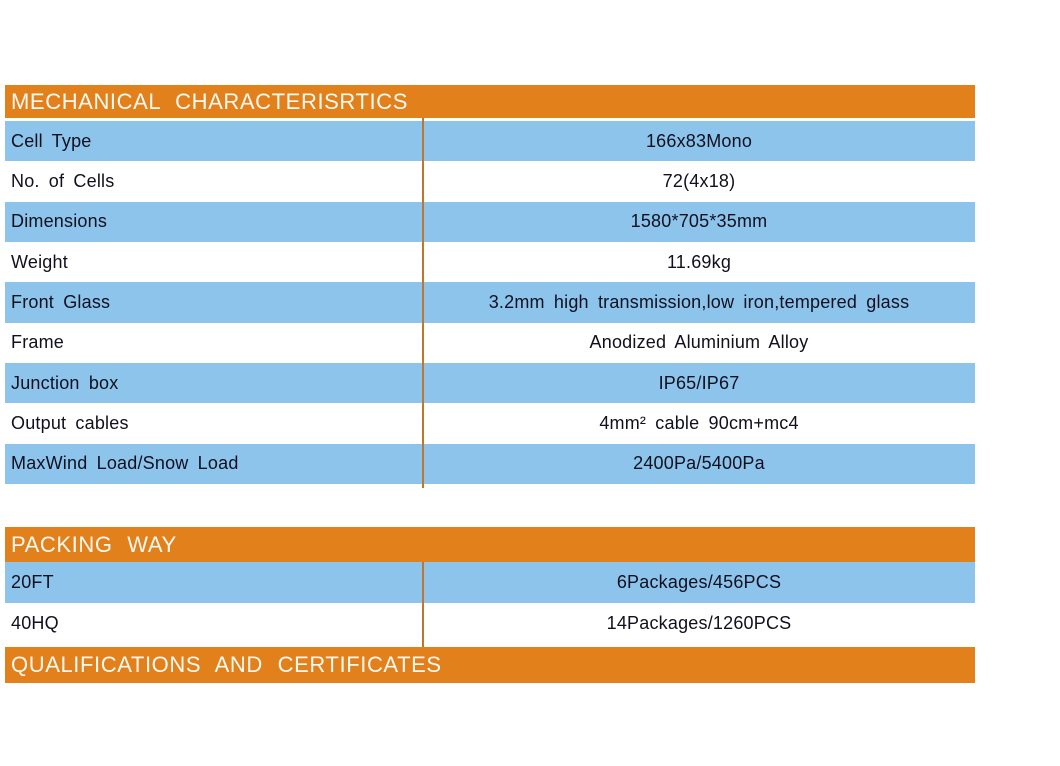 The image size is (1060, 766). Describe the element at coordinates (699, 342) in the screenshot. I see `row-value: Anodized Aluminium Alloy` at that location.